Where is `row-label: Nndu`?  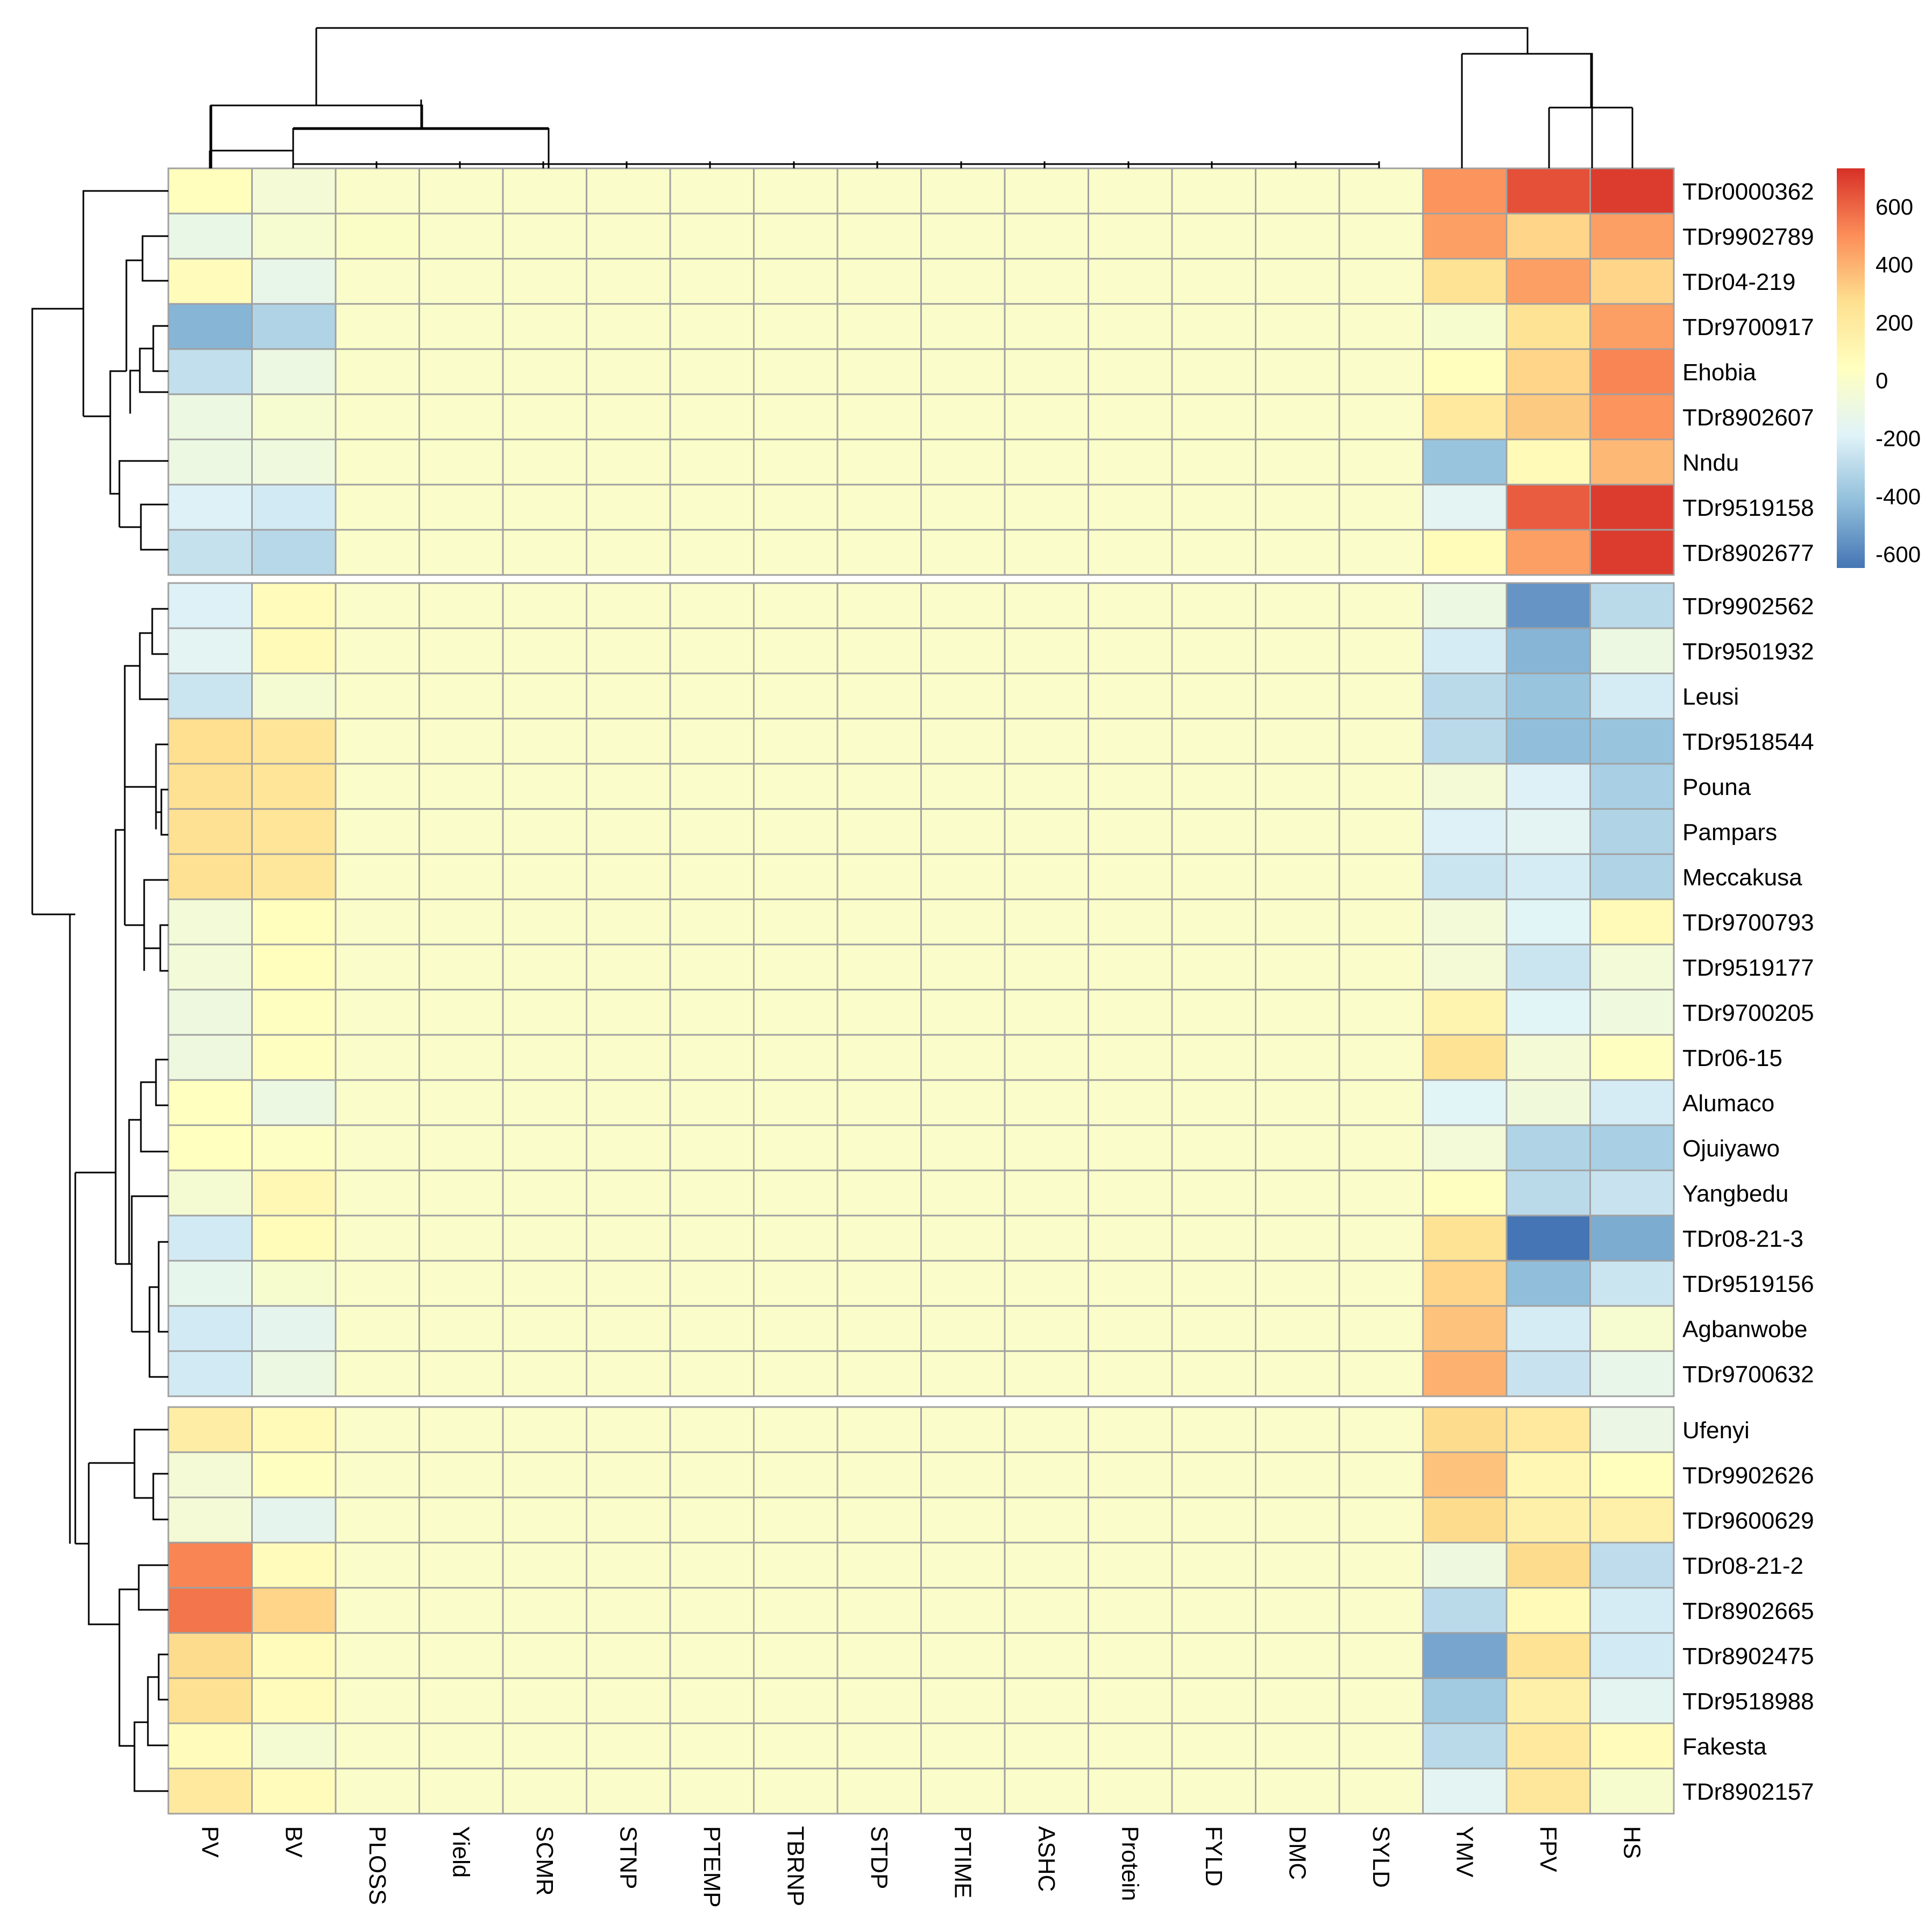
row-label: Nndu is located at coordinates (1710, 463).